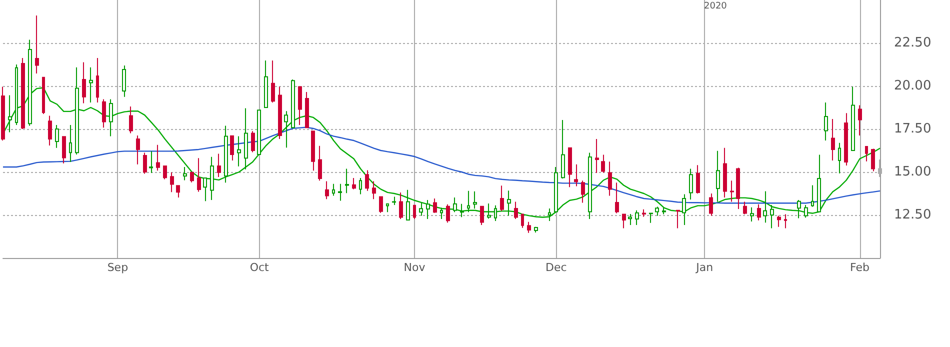 This screenshot has height=347, width=950. What do you see at coordinates (913, 172) in the screenshot?
I see `y-tick-label: 15.00` at bounding box center [913, 172].